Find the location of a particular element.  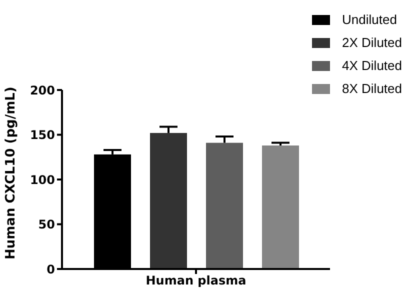

y-tick-label: 100 is located at coordinates (42, 179).